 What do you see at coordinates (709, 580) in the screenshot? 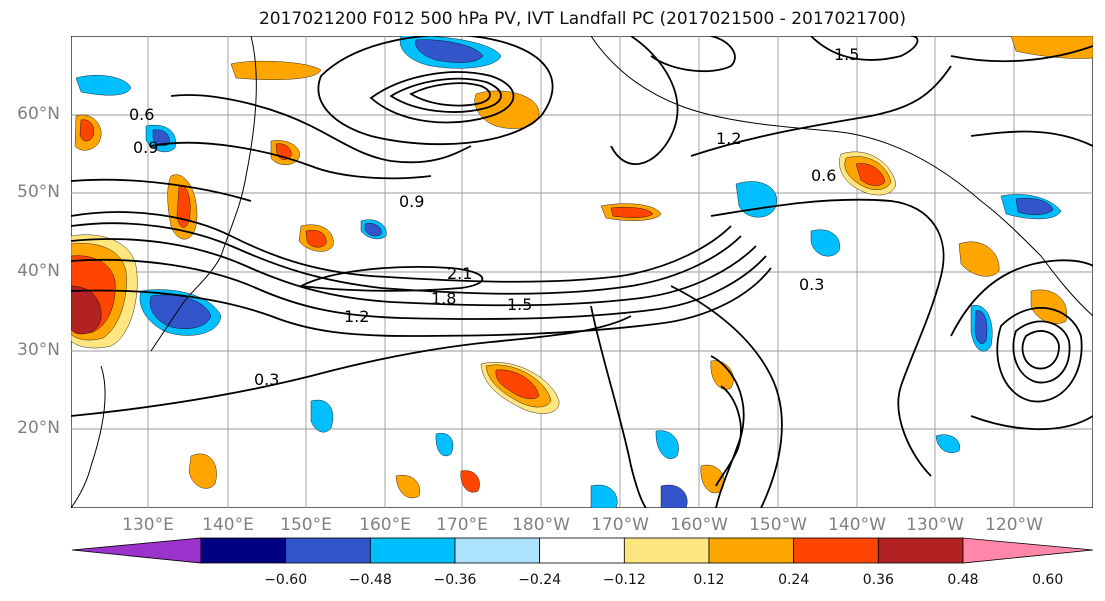
I see `colorbar-tick-label: 0.12` at bounding box center [709, 580].